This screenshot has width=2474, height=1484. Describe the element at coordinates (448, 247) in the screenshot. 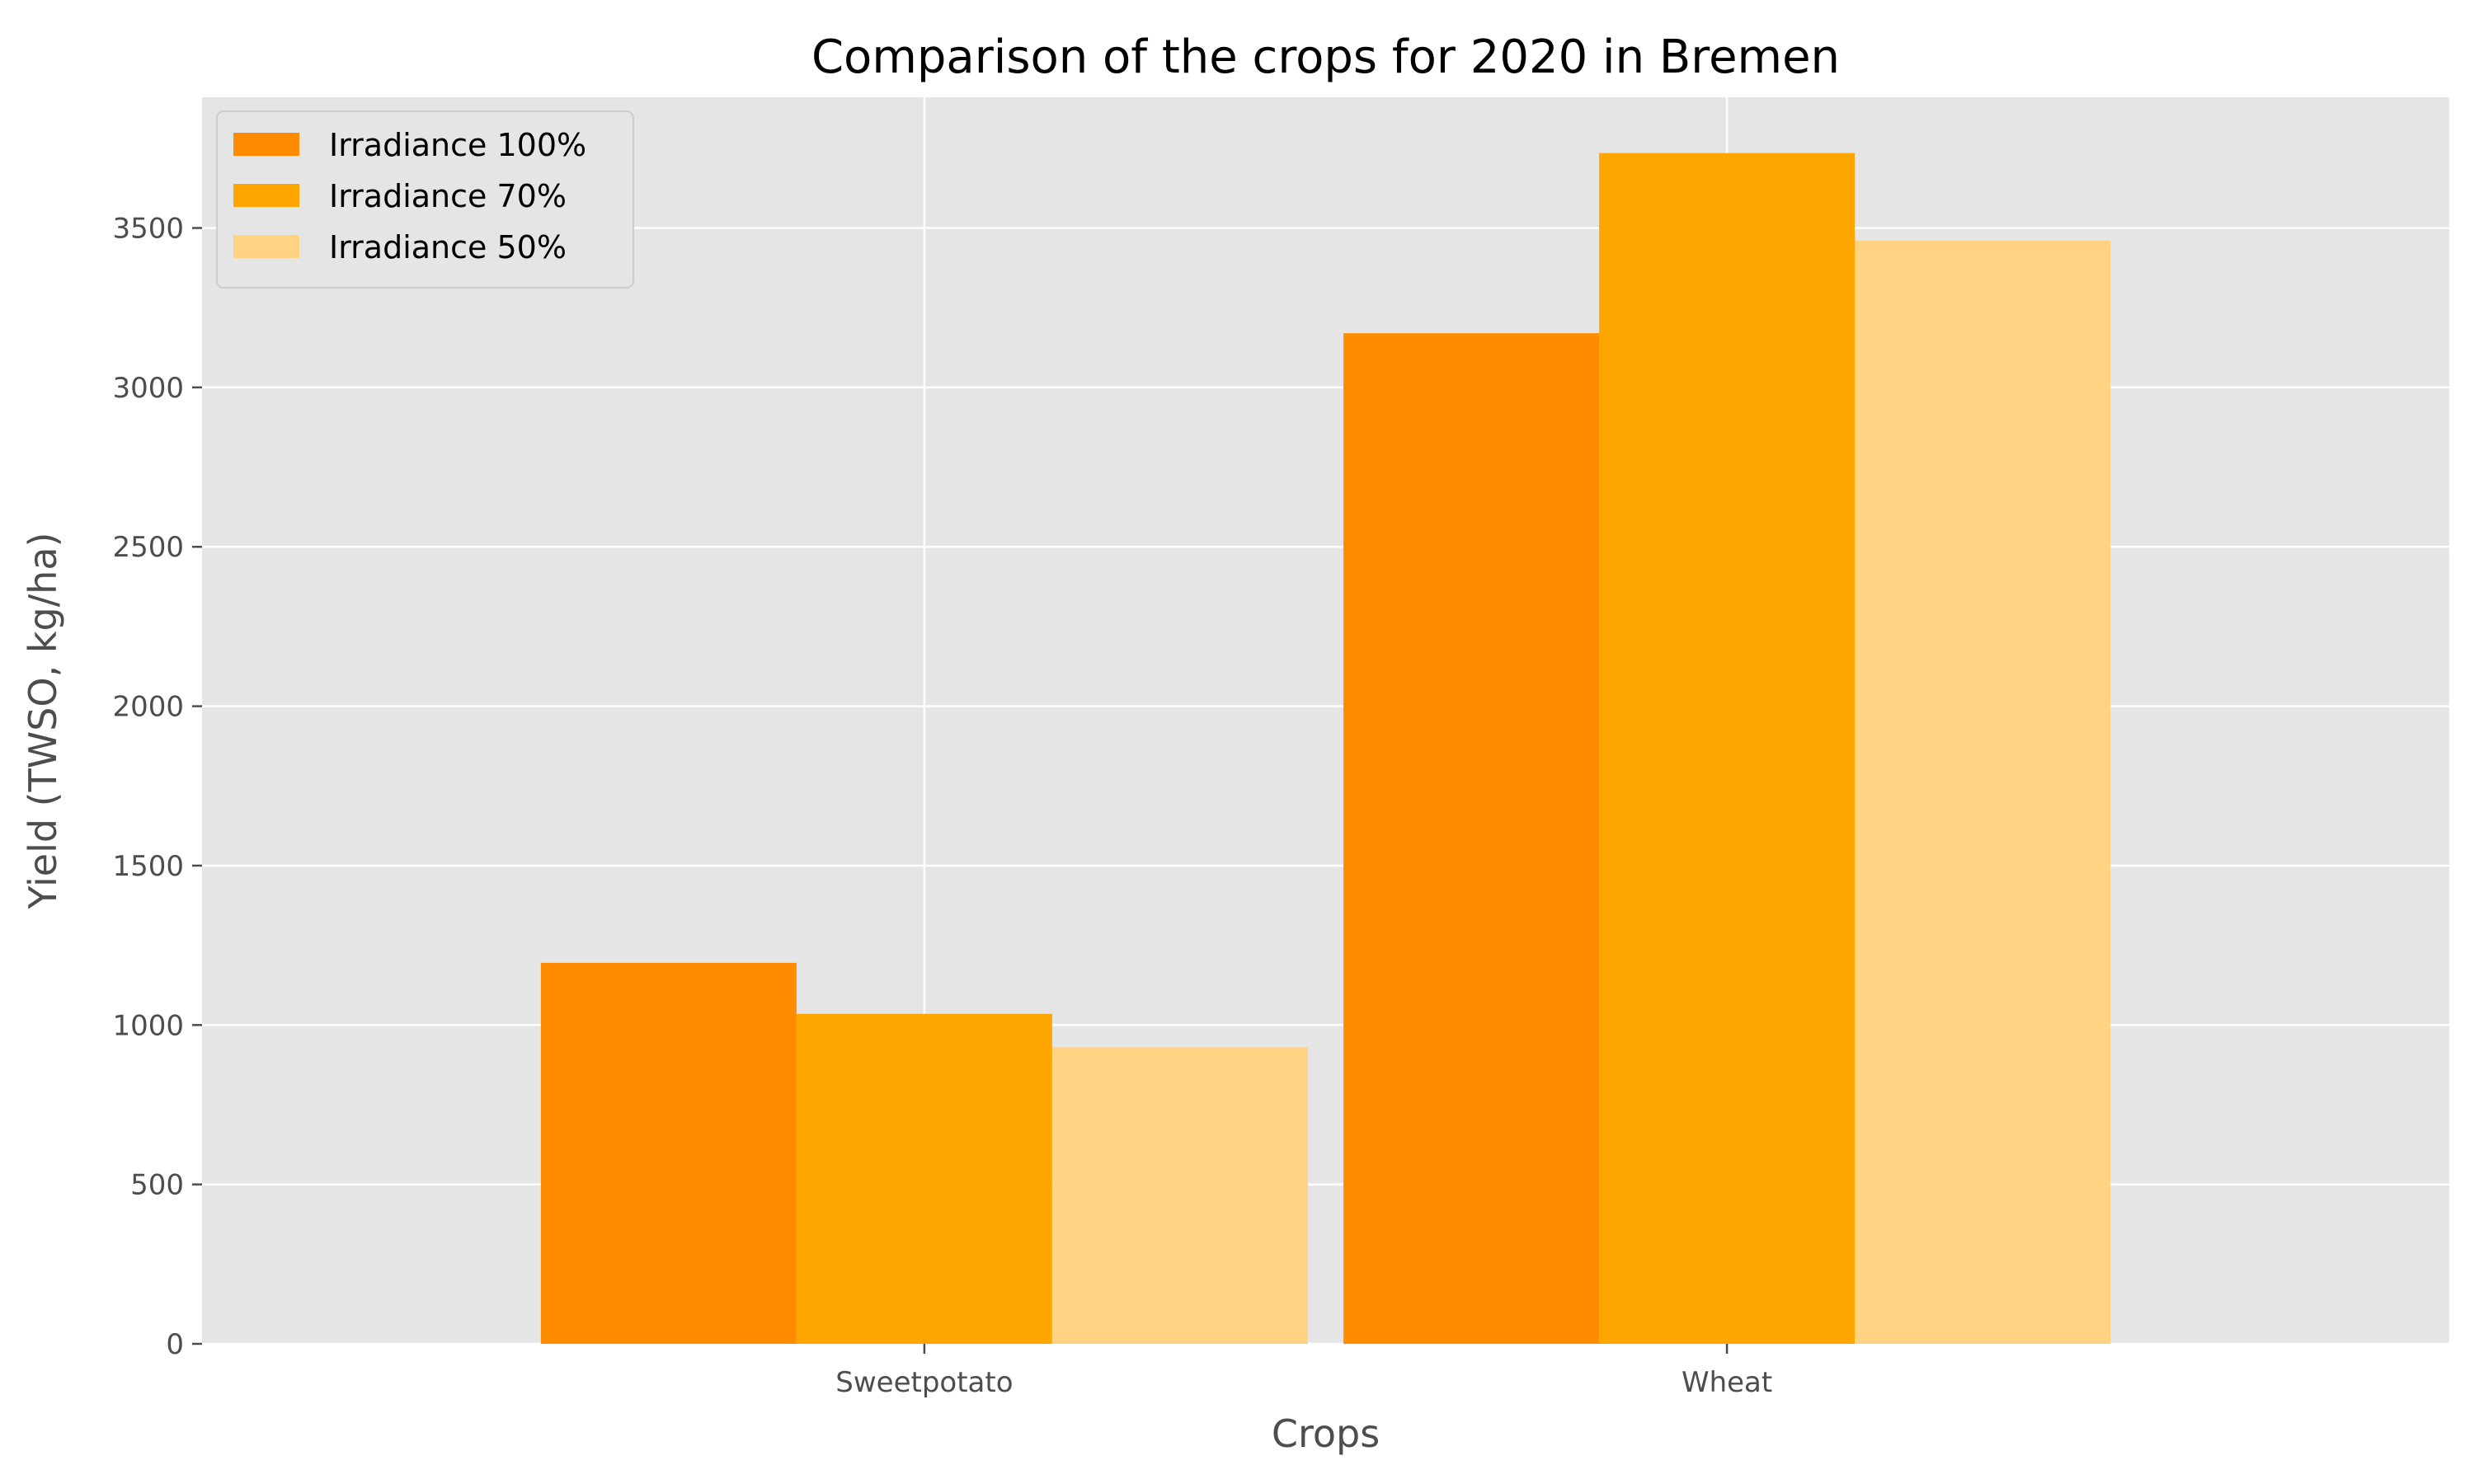

I see `legend-label: Irradiance 50%` at that location.